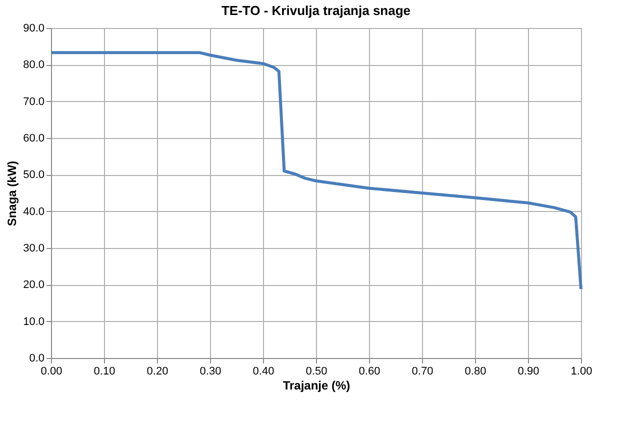 The width and height of the screenshot is (640, 429). Describe the element at coordinates (33, 102) in the screenshot. I see `y-tick-label: 70.0` at that location.